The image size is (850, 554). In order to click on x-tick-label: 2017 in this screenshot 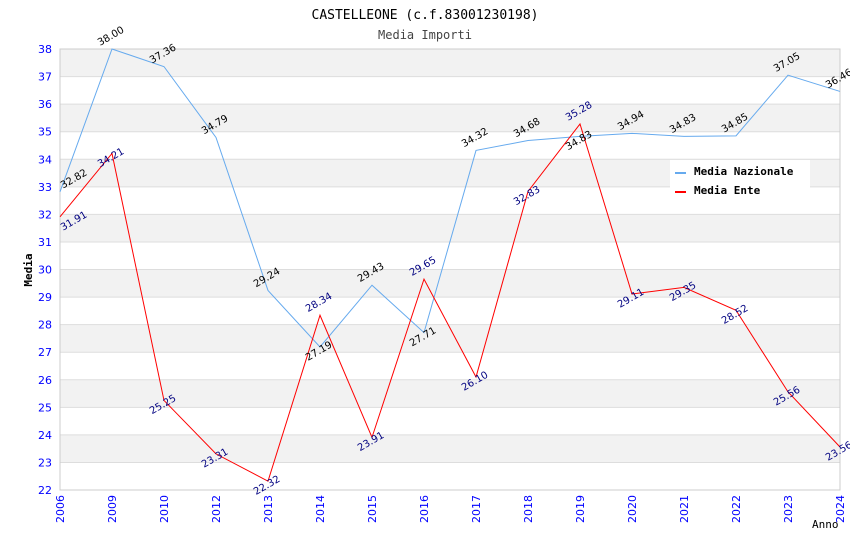, I will do `click(476, 509)`.